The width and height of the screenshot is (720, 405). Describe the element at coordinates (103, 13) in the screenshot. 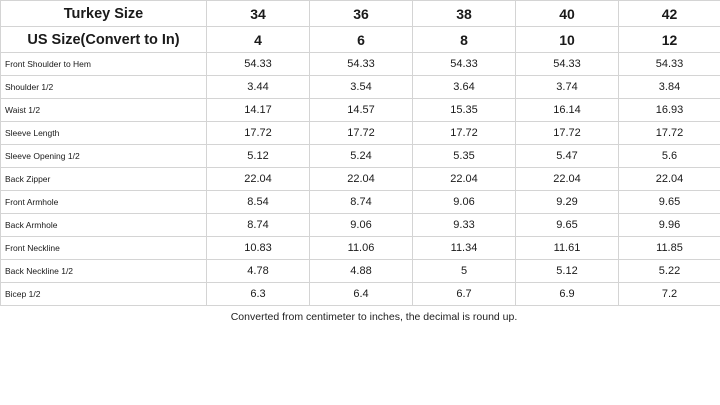

I see `row-label: Turkey Size` at that location.